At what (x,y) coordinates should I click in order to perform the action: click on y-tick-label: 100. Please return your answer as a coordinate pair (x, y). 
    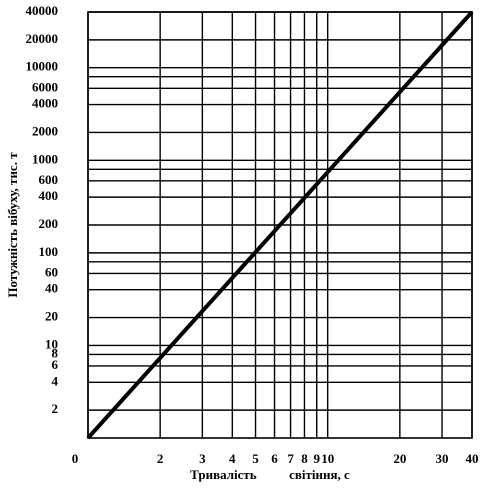
    Looking at the image, I should click on (49, 251).